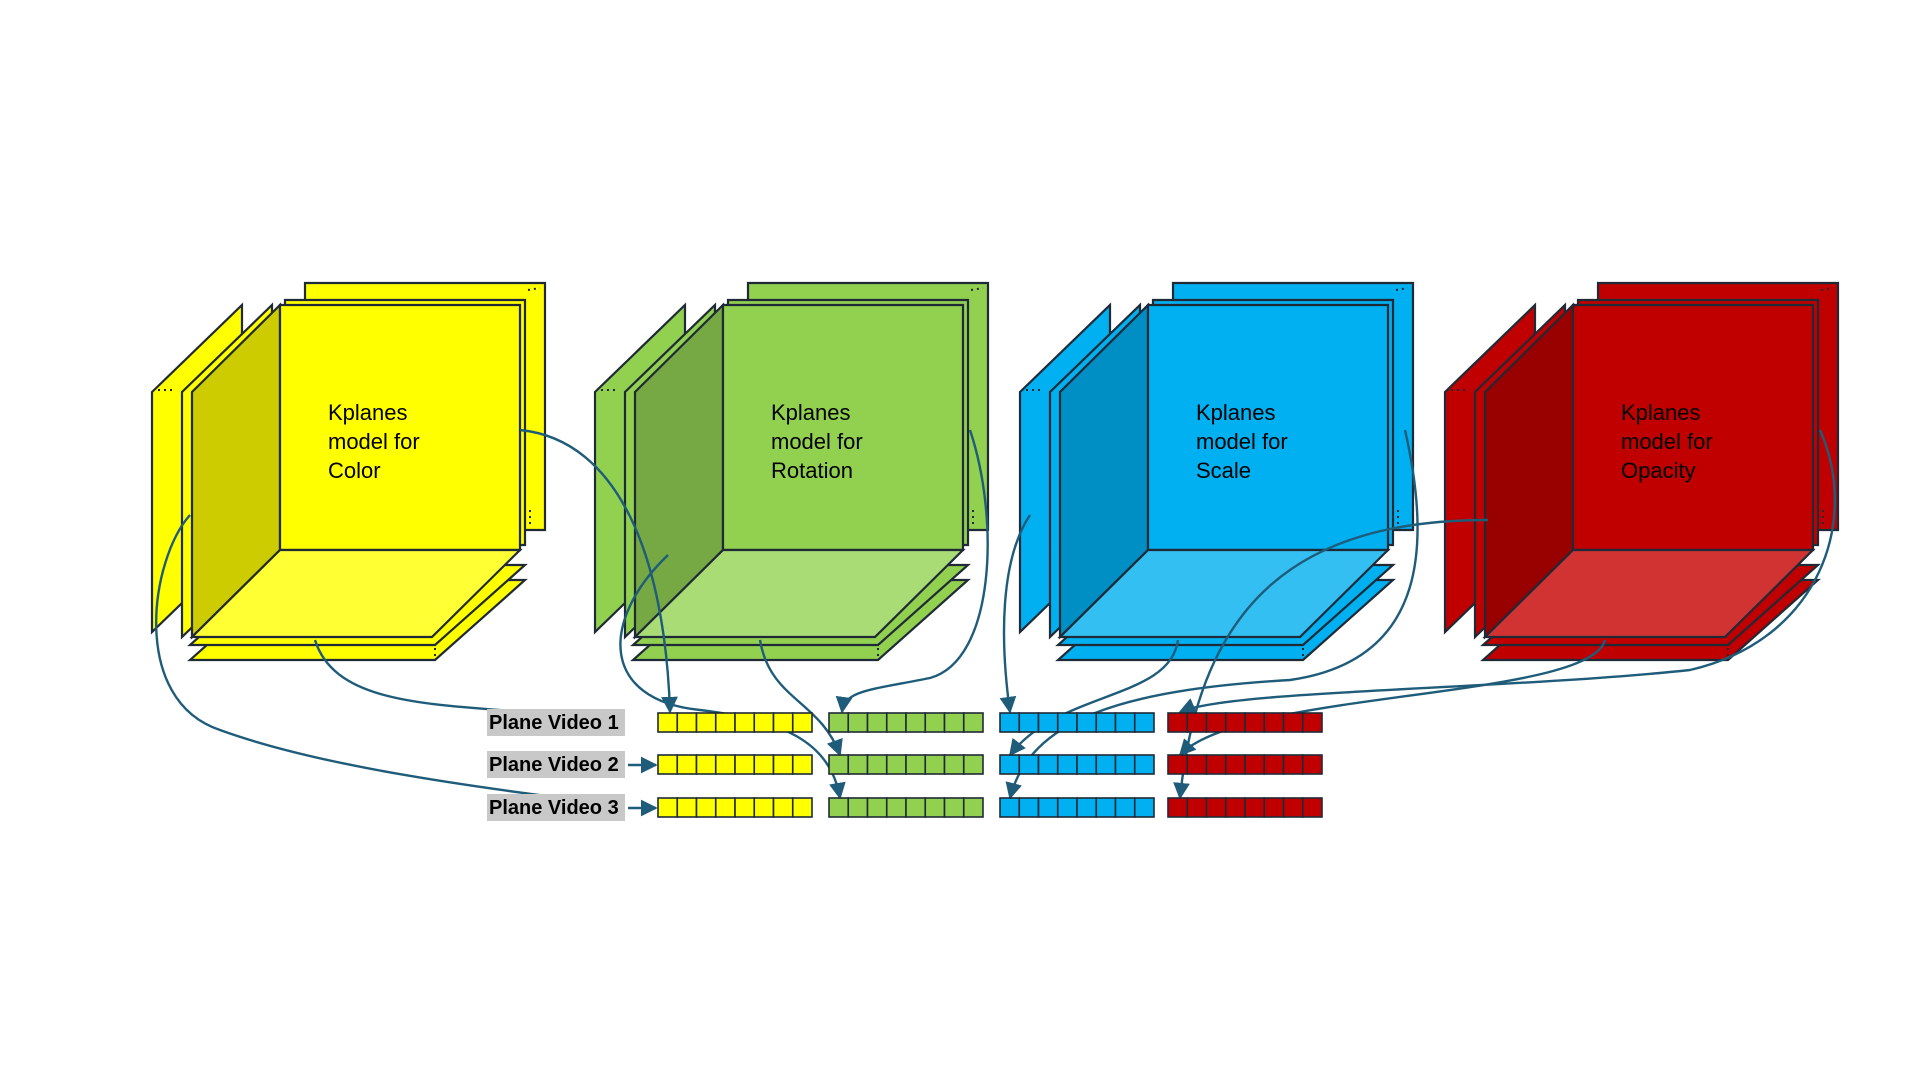  What do you see at coordinates (374, 441) in the screenshot?
I see `cube-color-label-line: model for` at bounding box center [374, 441].